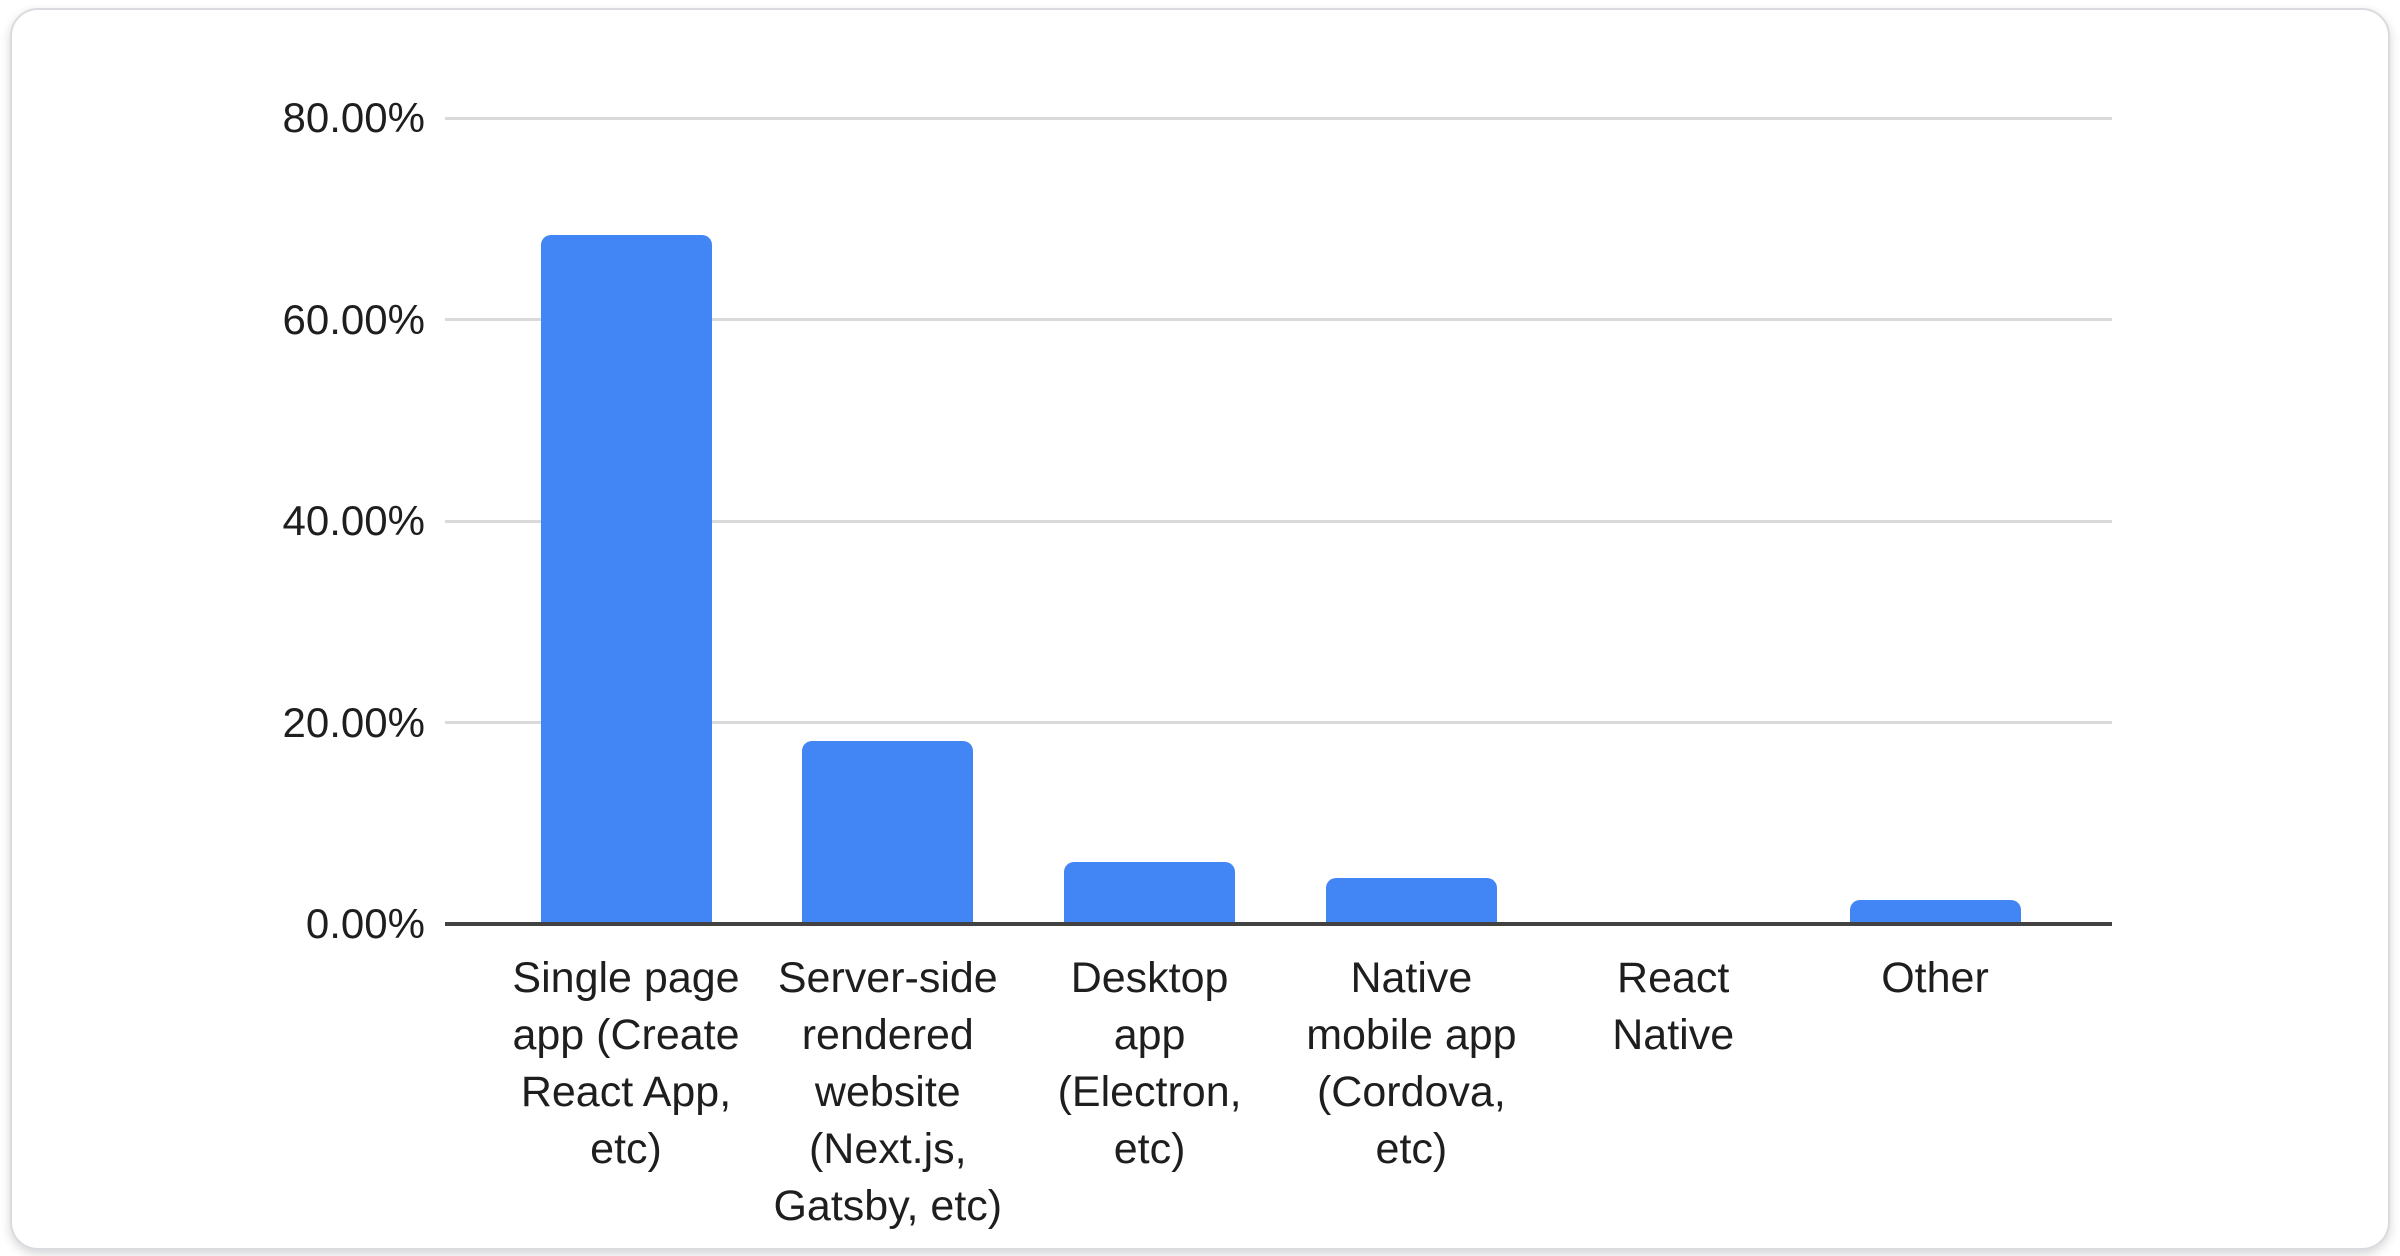 The image size is (2400, 1256). What do you see at coordinates (1149, 1035) in the screenshot?
I see `x-axis-label-line: app` at bounding box center [1149, 1035].